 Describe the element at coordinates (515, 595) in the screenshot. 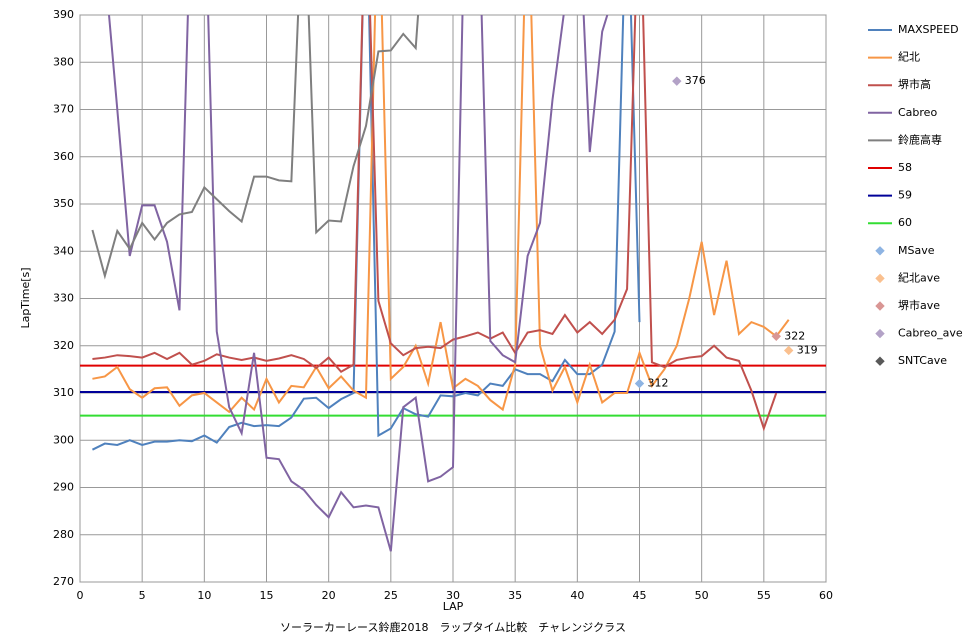

I see `x-tick-label: 35` at that location.